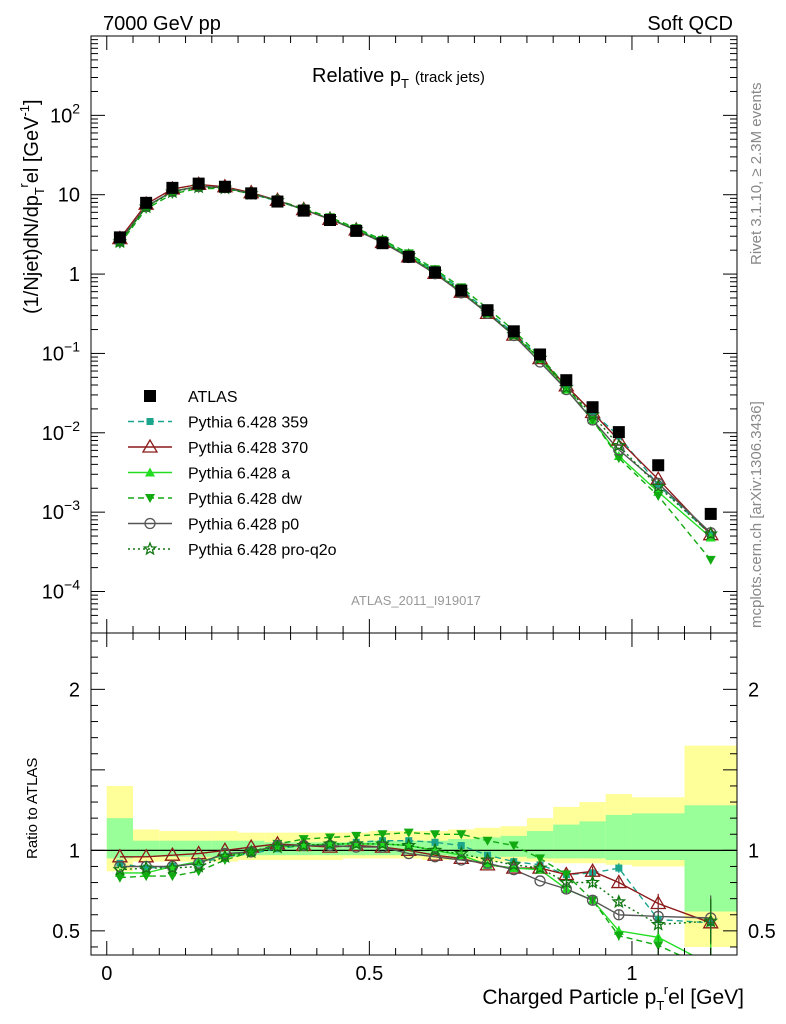 The image size is (786, 1024). What do you see at coordinates (753, 851) in the screenshot?
I see `ratio-y-tick-label-right: 1` at bounding box center [753, 851].